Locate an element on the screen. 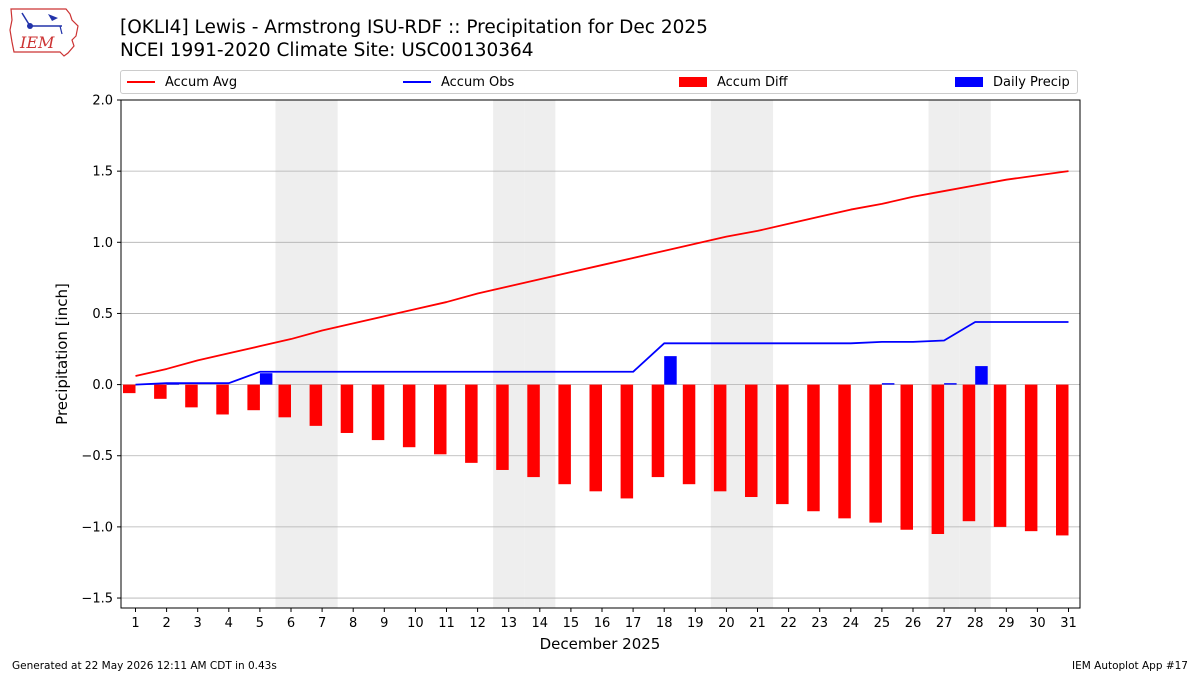 The width and height of the screenshot is (1200, 675). footer-app: IEM Autoplot App #17 is located at coordinates (1130, 666).